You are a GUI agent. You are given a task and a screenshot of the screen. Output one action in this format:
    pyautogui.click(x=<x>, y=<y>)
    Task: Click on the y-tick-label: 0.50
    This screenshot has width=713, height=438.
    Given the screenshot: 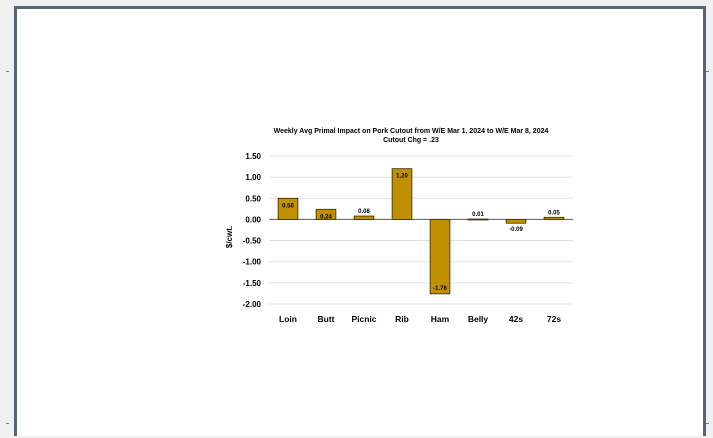 What is the action you would take?
    pyautogui.click(x=253, y=198)
    